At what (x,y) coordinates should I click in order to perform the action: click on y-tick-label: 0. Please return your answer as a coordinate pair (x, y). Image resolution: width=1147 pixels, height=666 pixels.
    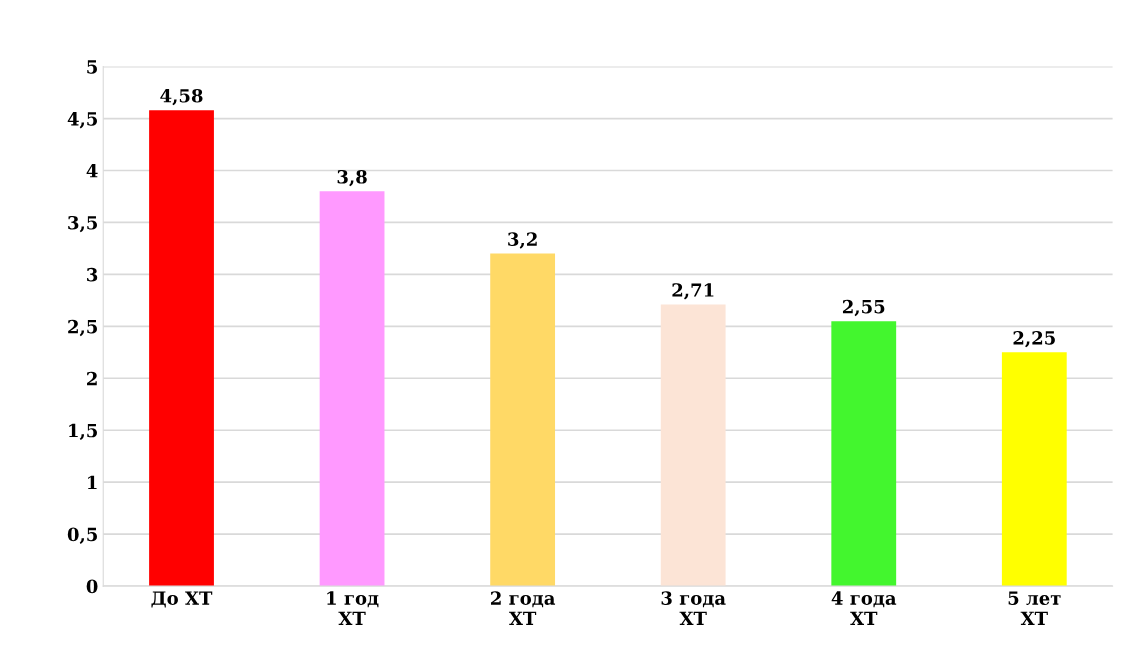
    Looking at the image, I should click on (92, 586).